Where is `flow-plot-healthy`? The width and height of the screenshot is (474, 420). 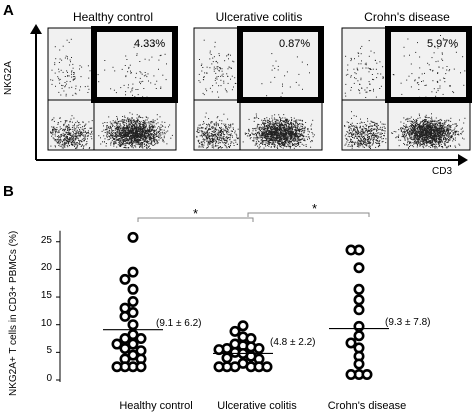
flow-plot-healthy is located at coordinates (112, 88).